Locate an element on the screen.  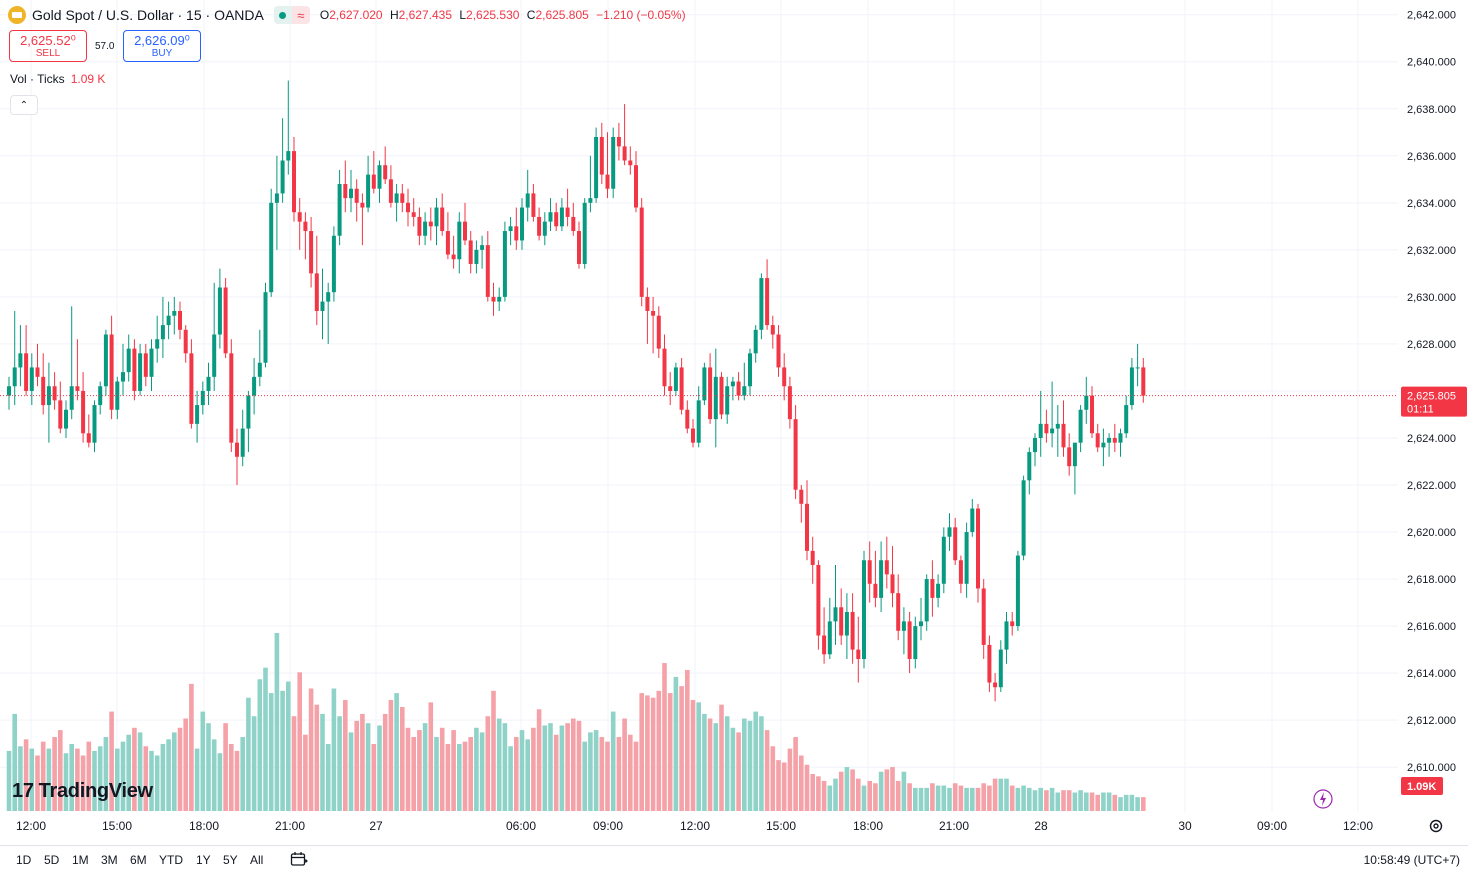
symbol-title: Gold Spot / U.S. Dollar · 15 · OANDA is located at coordinates (148, 15).